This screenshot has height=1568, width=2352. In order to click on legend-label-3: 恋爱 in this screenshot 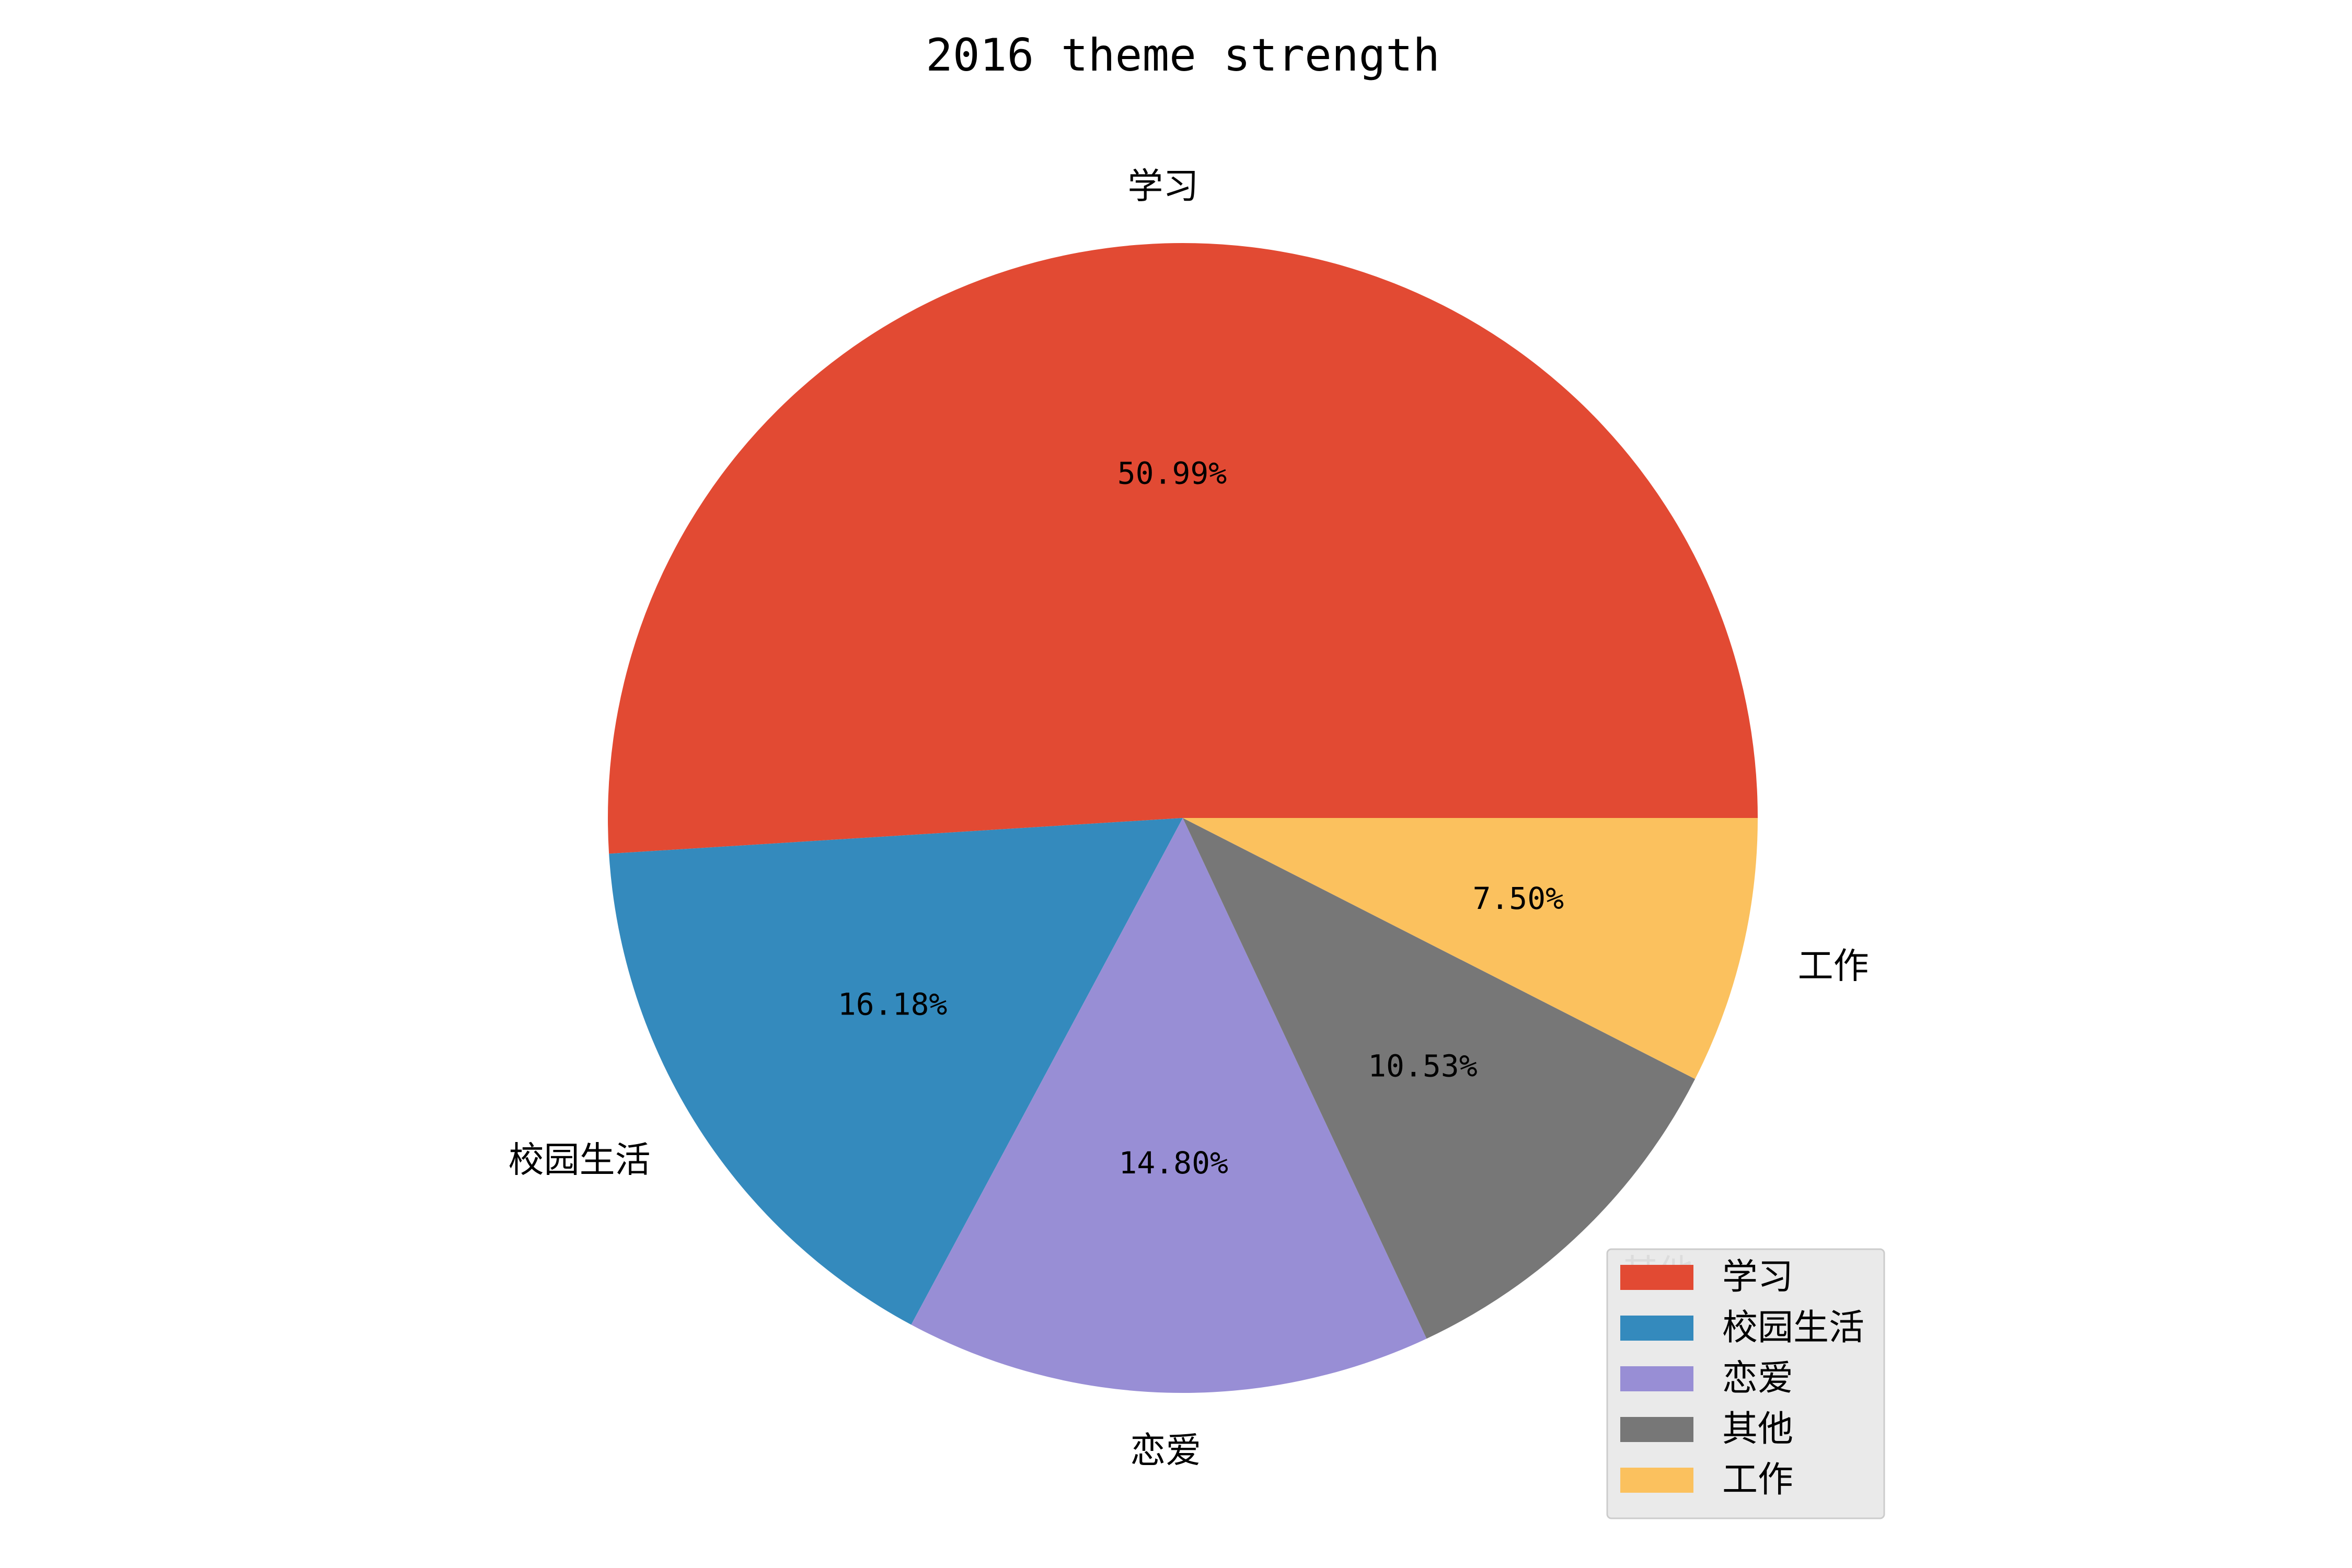, I will do `click(1757, 1378)`.